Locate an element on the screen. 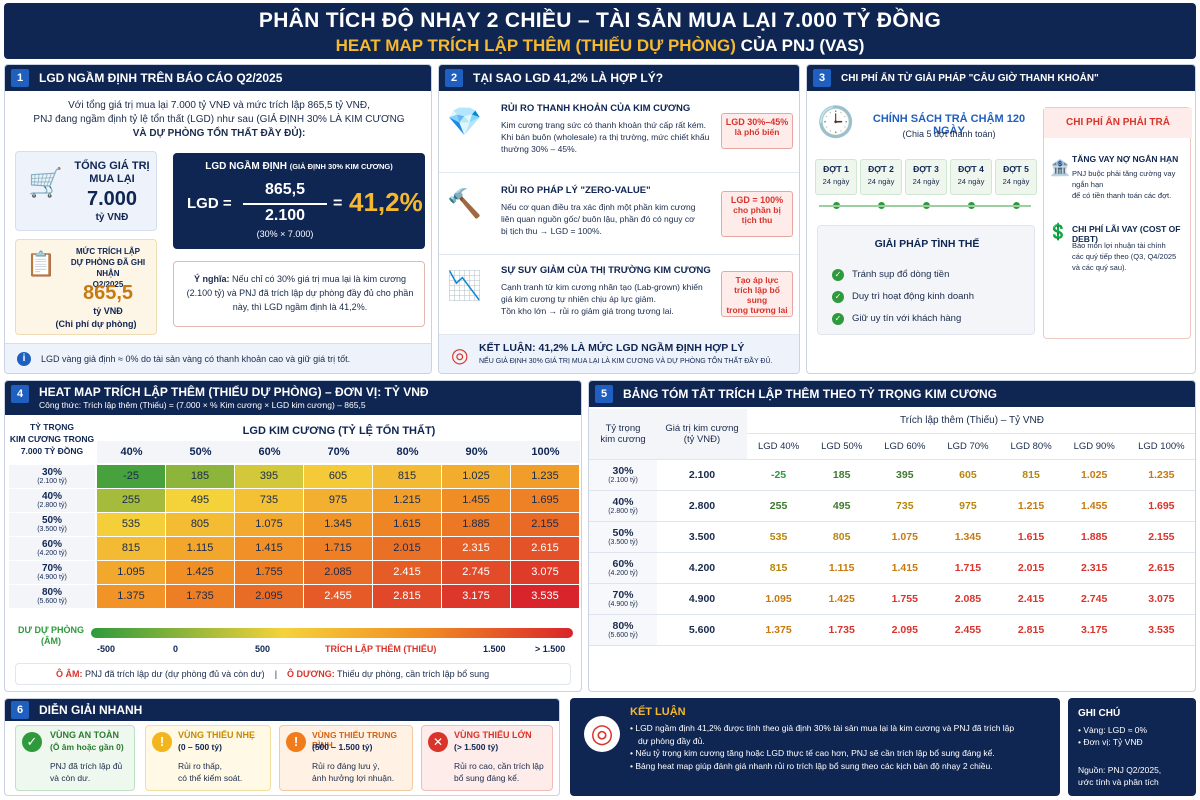  heatmap-cell: 1.885 is located at coordinates (476, 524).